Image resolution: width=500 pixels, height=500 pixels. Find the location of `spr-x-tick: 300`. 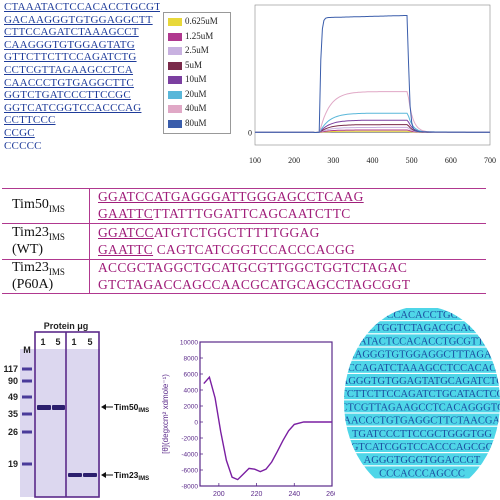

spr-x-tick: 300 is located at coordinates (333, 160).